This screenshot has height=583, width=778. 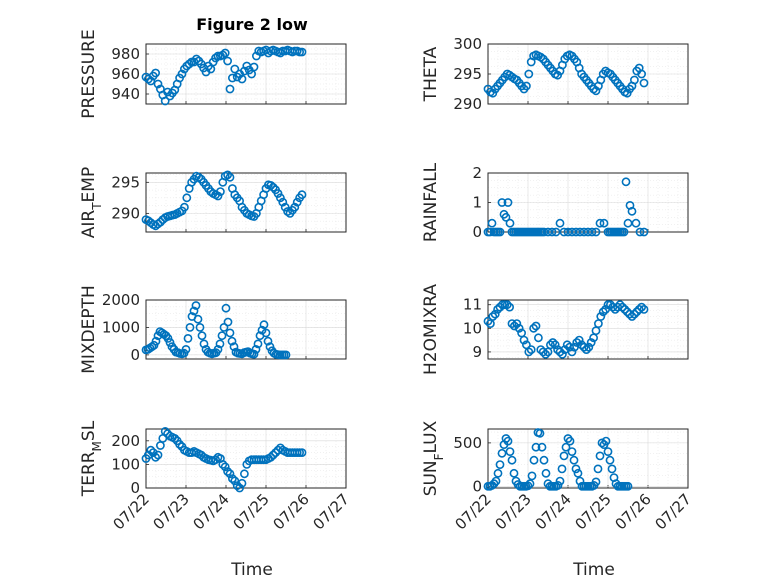 What do you see at coordinates (588, 74) in the screenshot?
I see `axes-frame` at bounding box center [588, 74].